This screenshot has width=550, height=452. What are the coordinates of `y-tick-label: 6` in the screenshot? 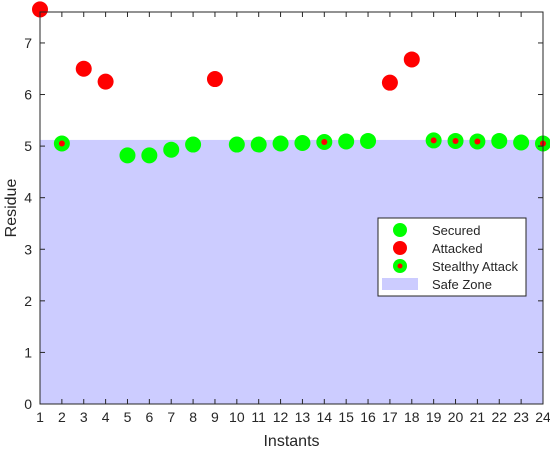 It's located at (28, 95).